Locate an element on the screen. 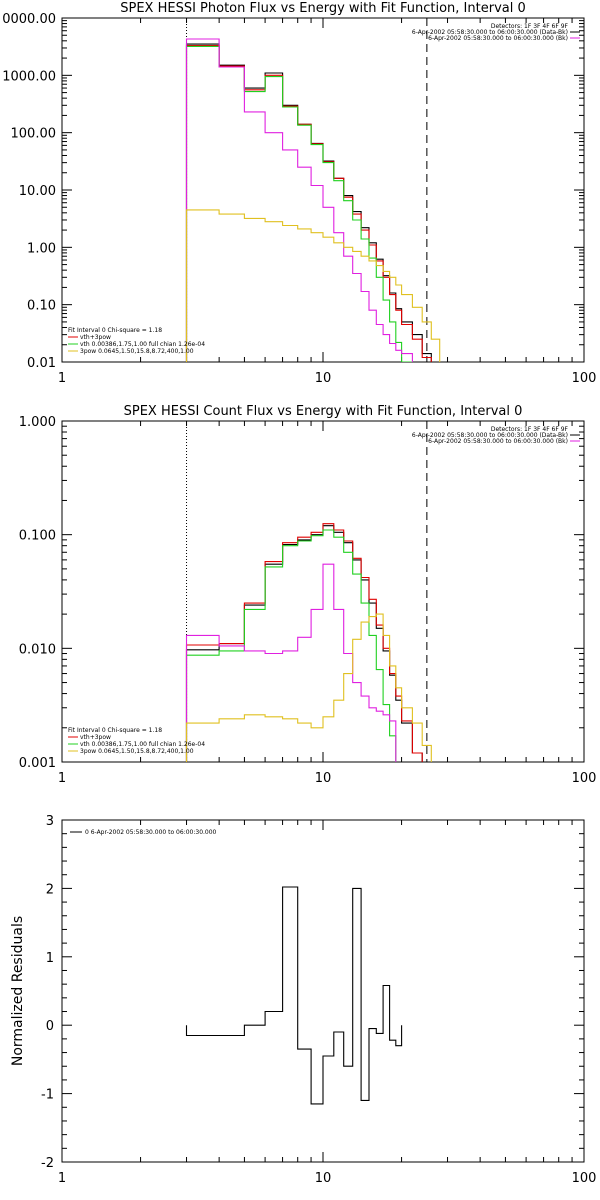 This screenshot has width=600, height=1200. y-tick-label: 0.010 is located at coordinates (37, 649).